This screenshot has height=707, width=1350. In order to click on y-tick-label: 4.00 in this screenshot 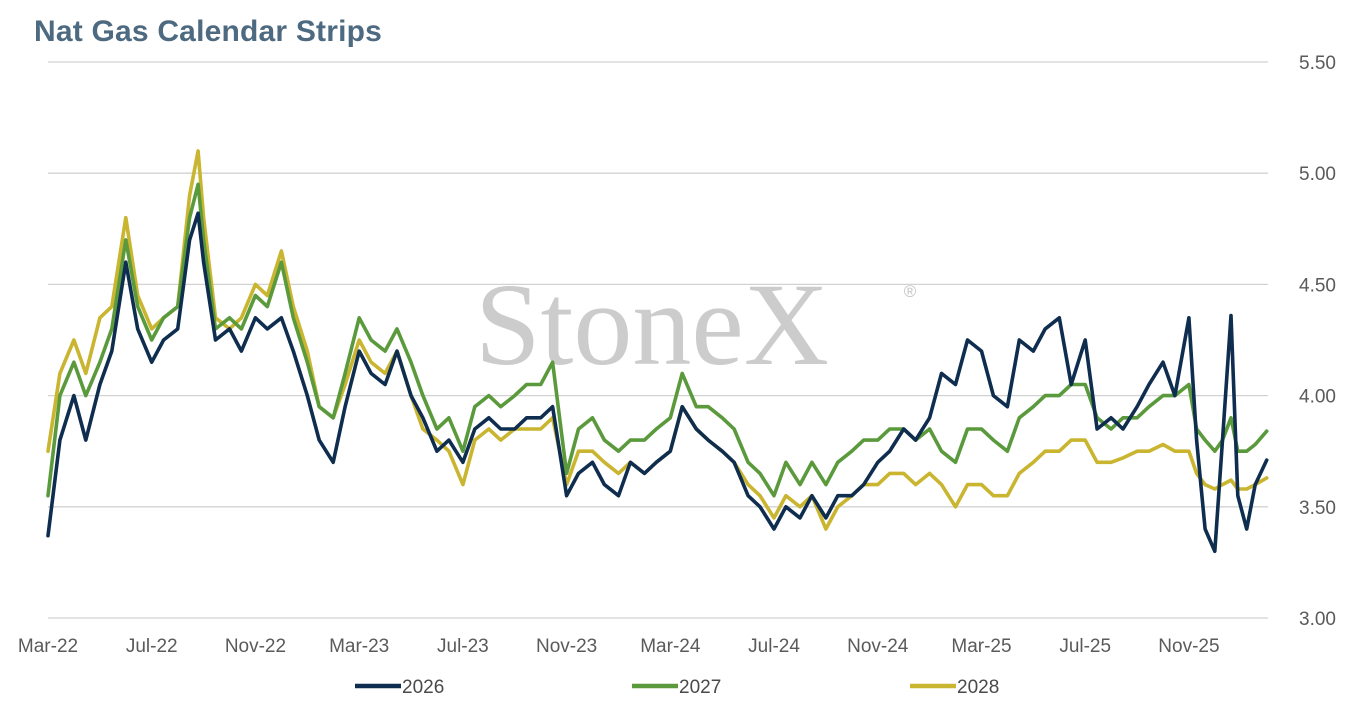, I will do `click(1317, 397)`.